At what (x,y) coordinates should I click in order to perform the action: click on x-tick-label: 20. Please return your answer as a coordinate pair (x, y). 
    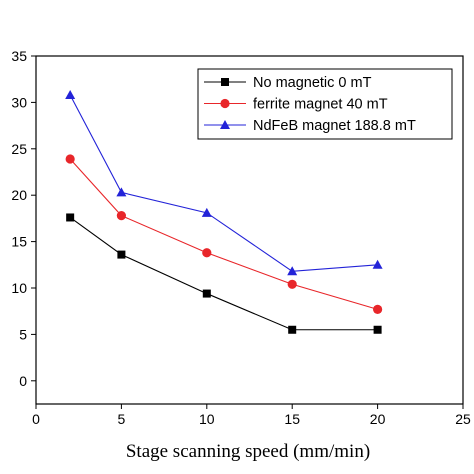
    Looking at the image, I should click on (378, 419).